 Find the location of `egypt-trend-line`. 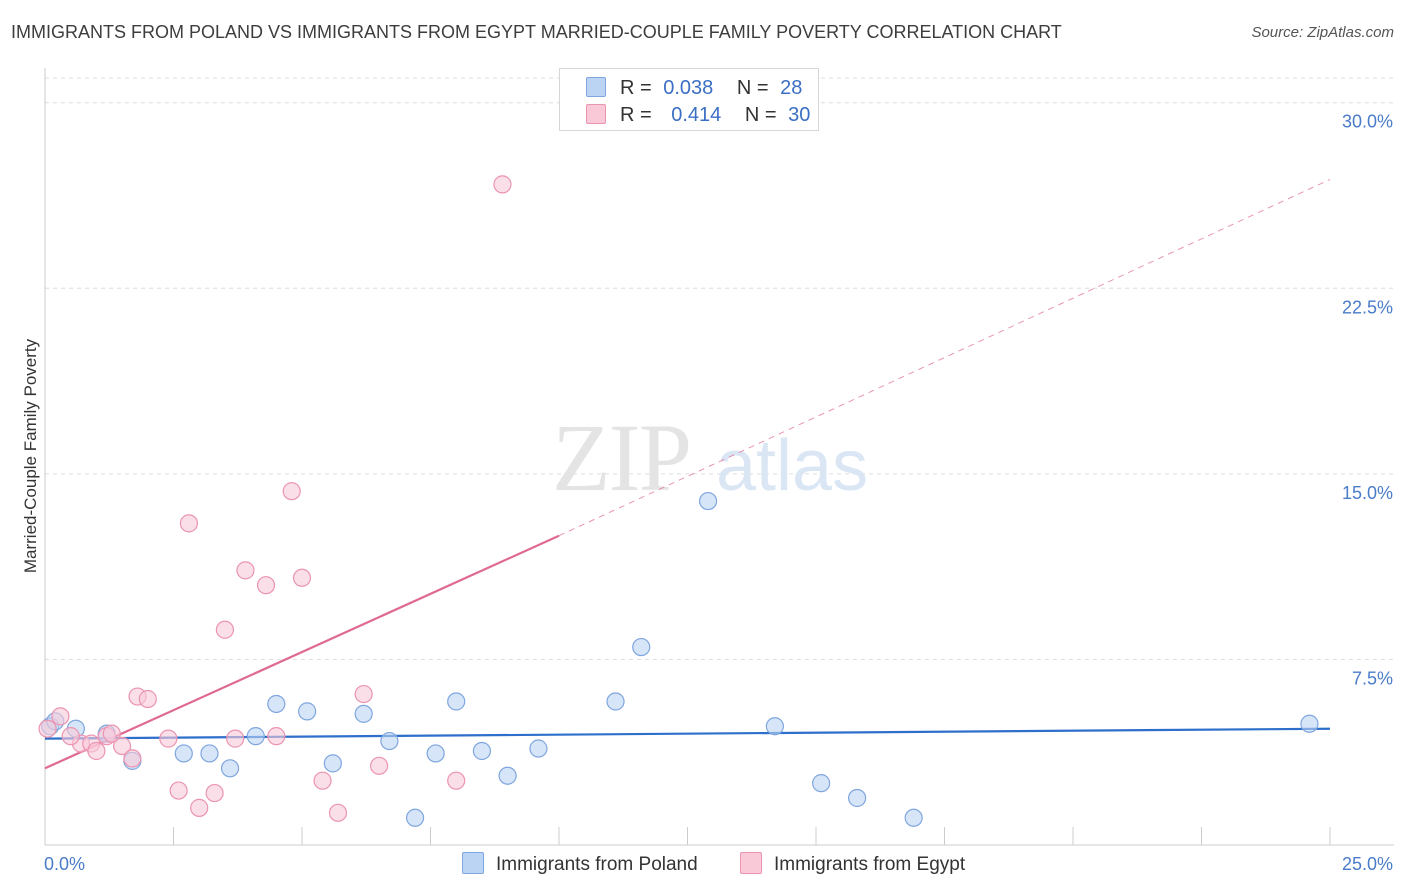

egypt-trend-line is located at coordinates (302, 652).